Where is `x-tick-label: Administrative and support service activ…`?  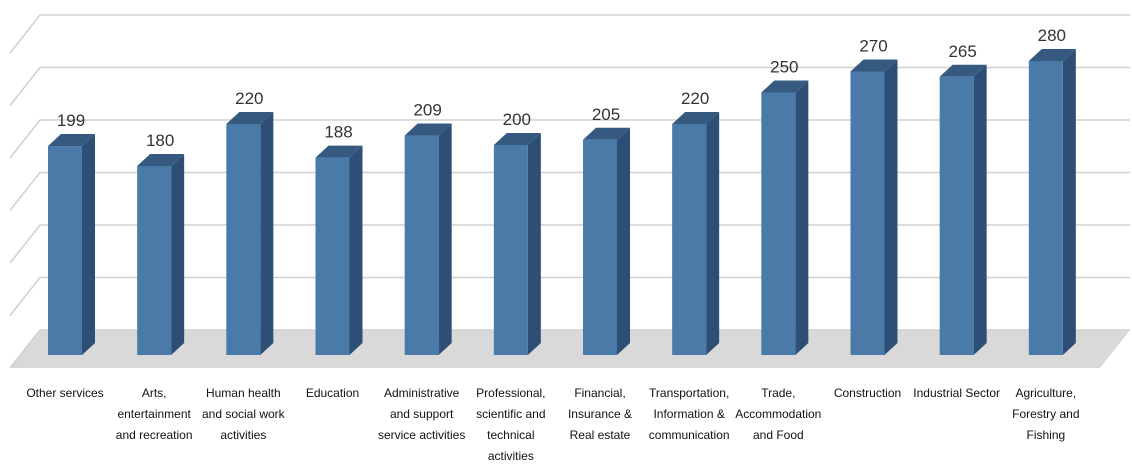
x-tick-label: Administrative and support service activ… is located at coordinates (421, 414).